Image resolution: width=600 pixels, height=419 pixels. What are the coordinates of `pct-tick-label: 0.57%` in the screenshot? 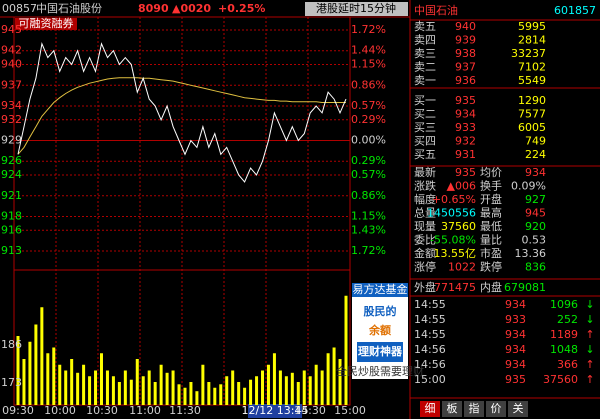 It's located at (368, 105).